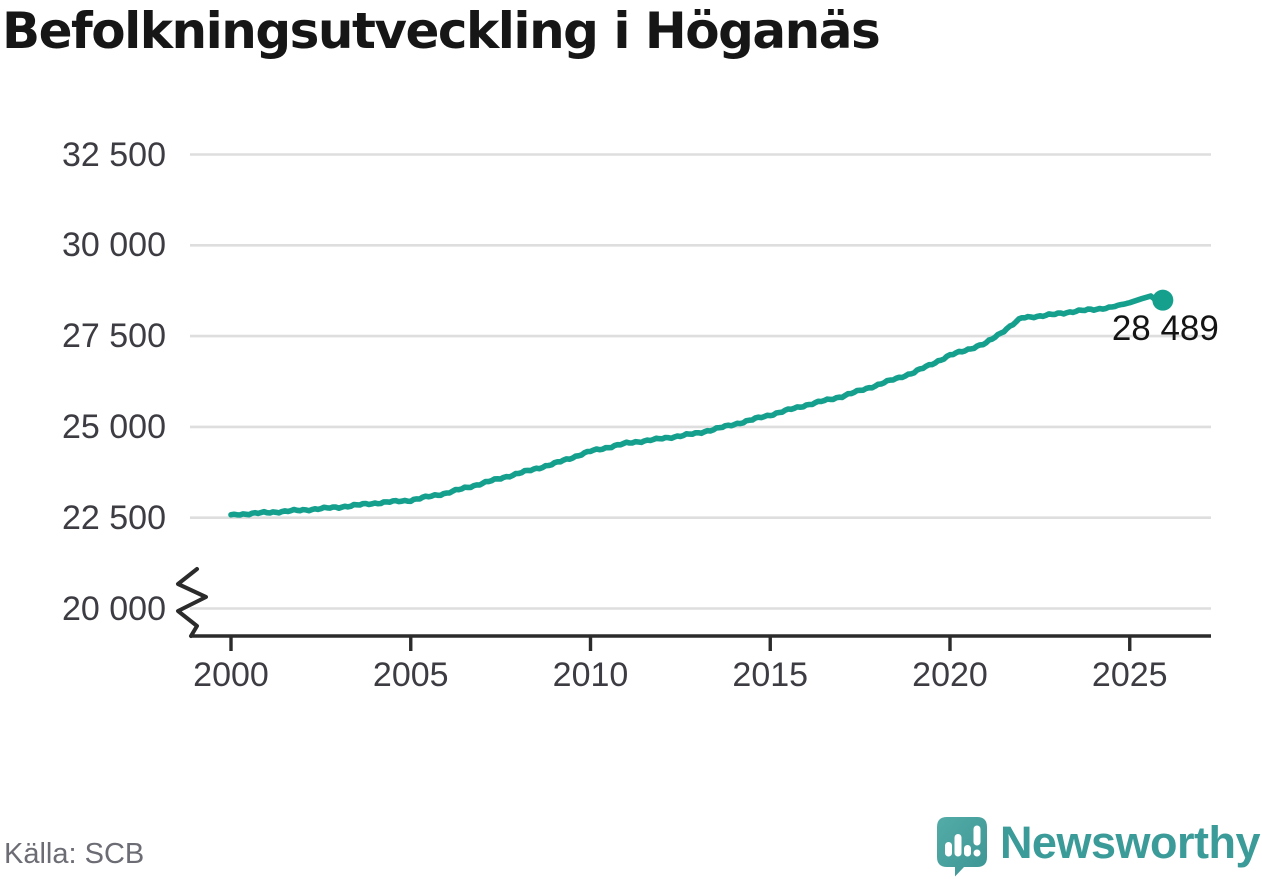  I want to click on newsworthy-logo-icon, so click(961, 847).